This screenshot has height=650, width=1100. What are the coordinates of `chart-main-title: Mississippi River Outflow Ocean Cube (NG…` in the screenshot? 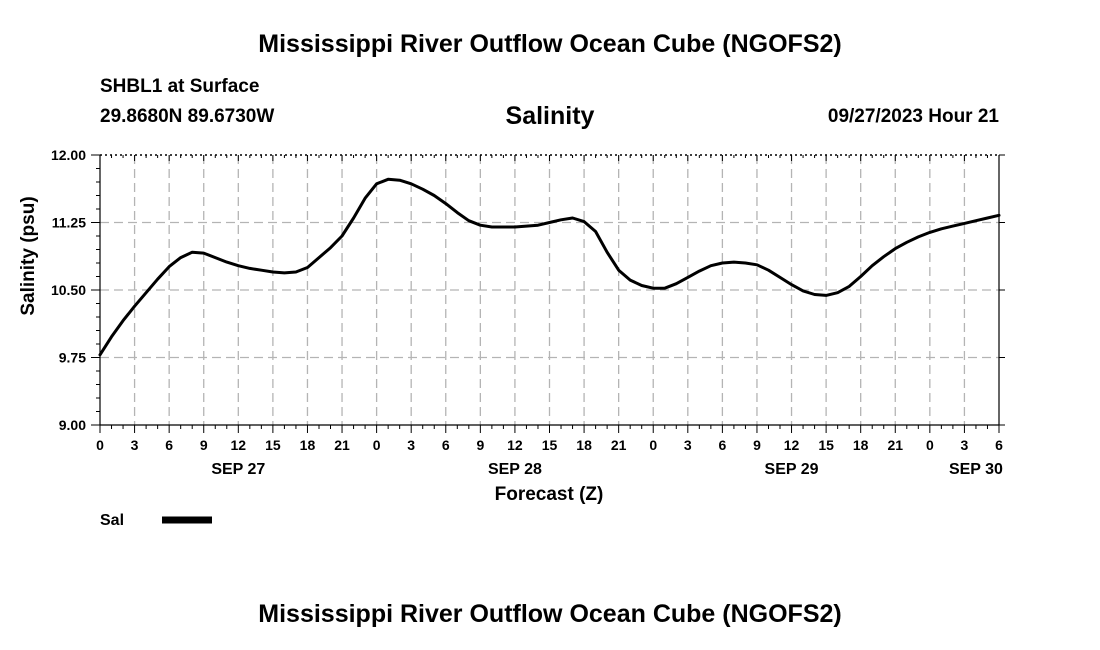 It's located at (550, 44).